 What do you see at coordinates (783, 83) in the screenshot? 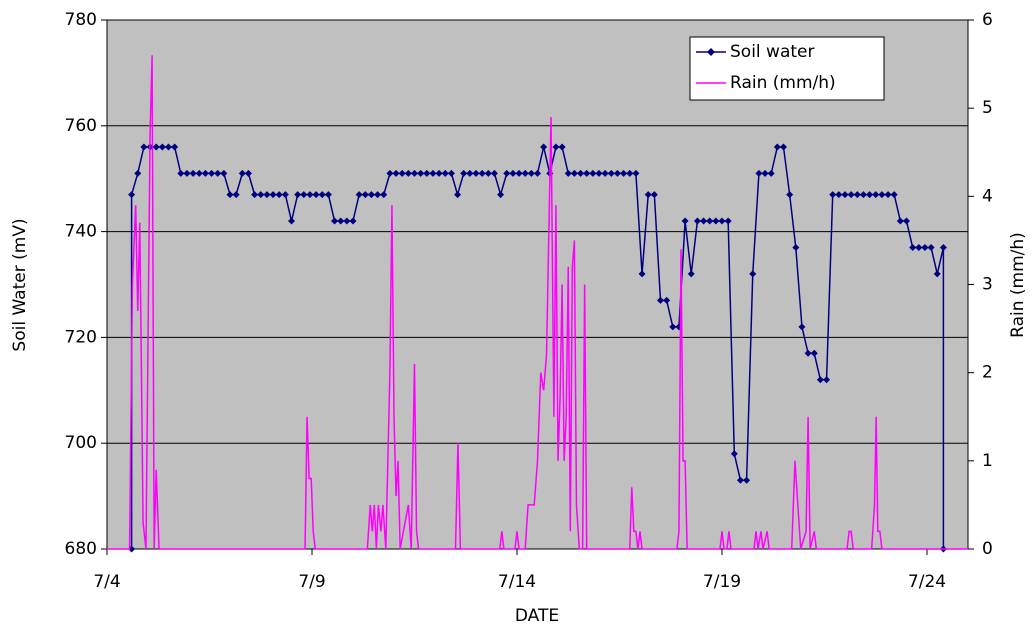
I see `legend-label: Rain (mm/h)` at bounding box center [783, 83].